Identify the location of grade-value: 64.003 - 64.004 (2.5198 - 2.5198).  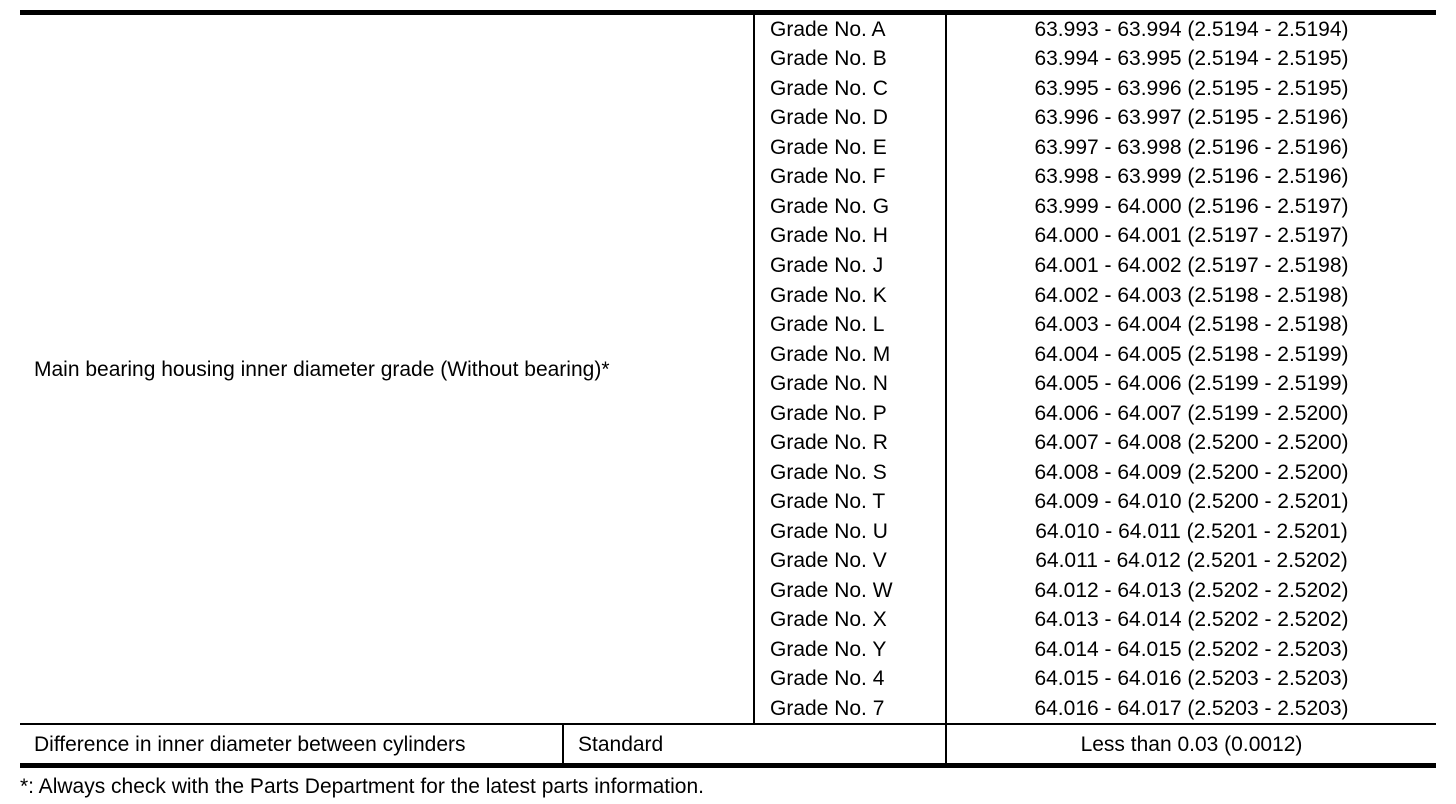
(1191, 325).